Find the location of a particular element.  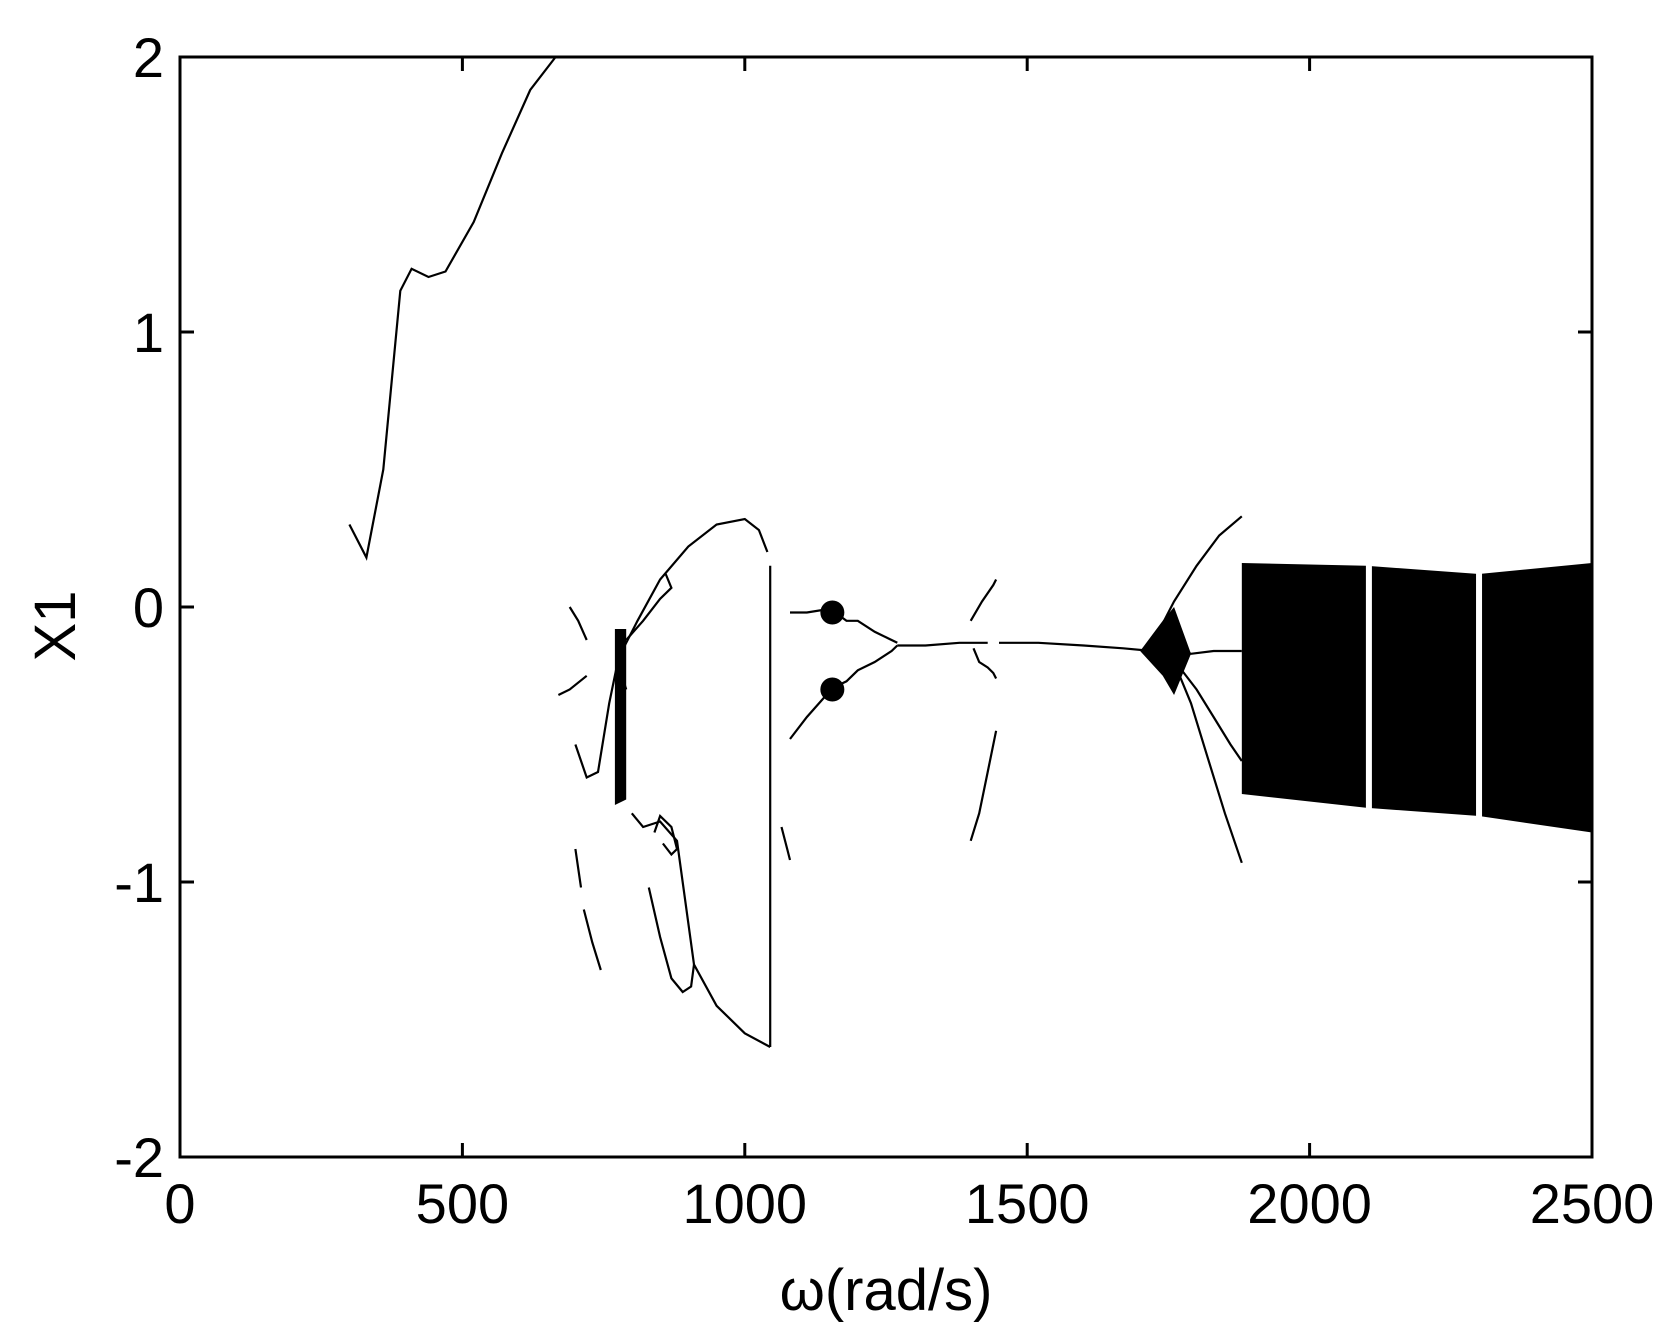

x-tick-label: 1000 is located at coordinates (745, 1203).